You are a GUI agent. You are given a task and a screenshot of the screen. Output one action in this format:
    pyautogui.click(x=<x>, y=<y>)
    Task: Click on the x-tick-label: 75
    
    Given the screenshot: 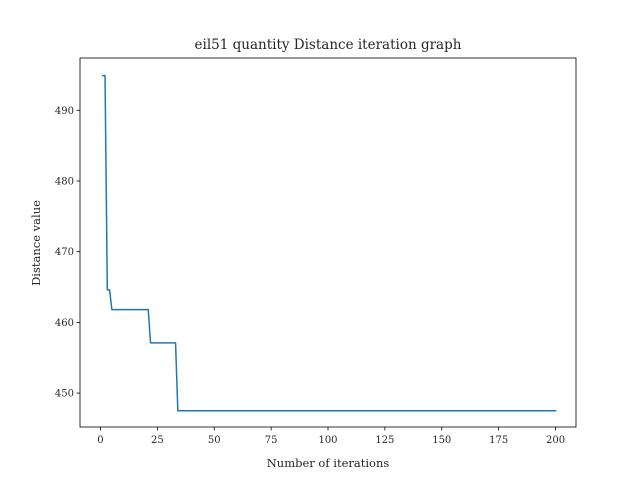 What is the action you would take?
    pyautogui.click(x=271, y=440)
    